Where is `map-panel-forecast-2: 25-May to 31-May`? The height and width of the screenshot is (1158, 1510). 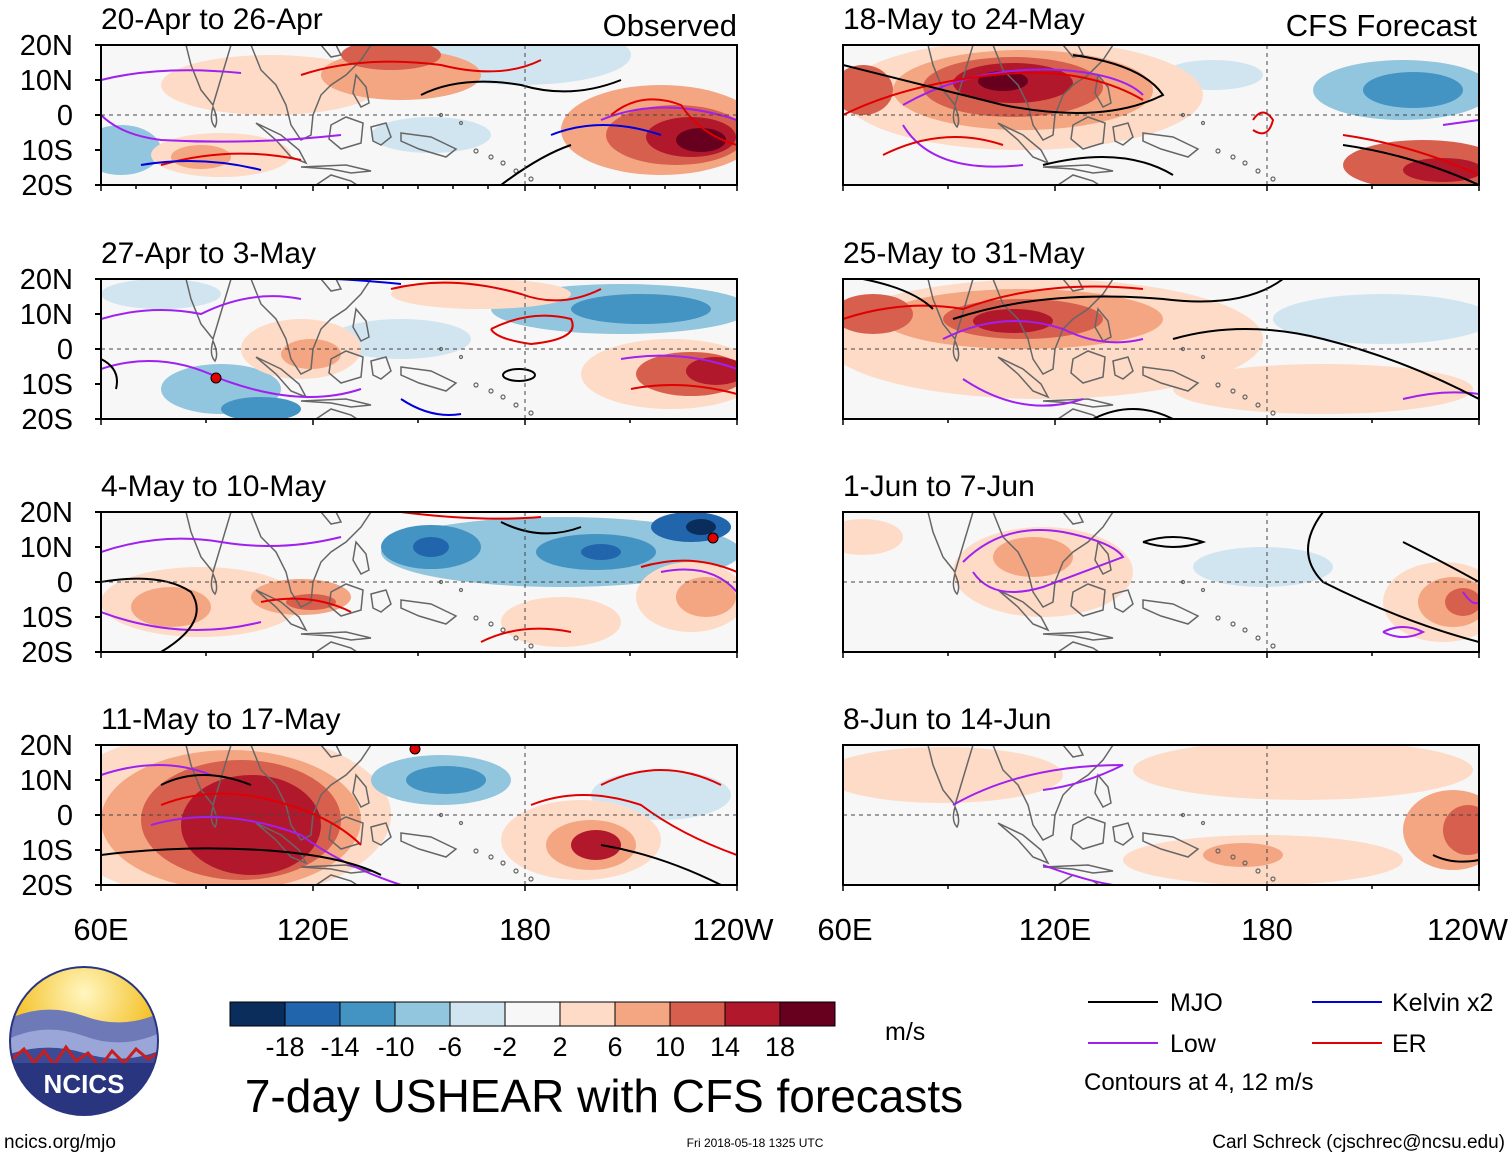
map-panel-forecast-2: 25-May to 31-May is located at coordinates (1161, 328).